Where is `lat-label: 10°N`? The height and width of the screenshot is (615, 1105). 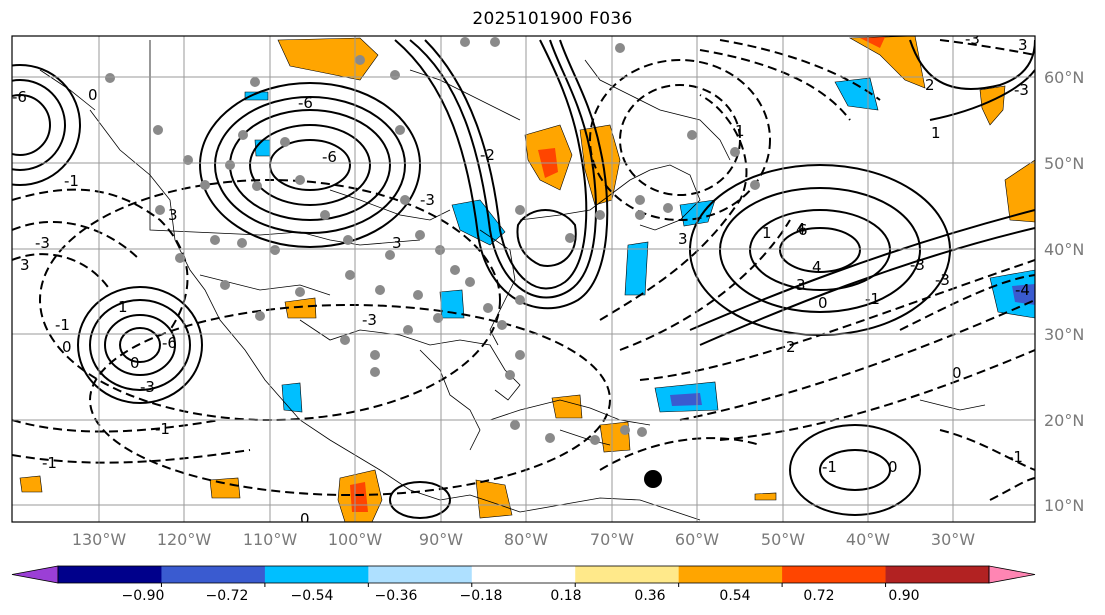
lat-label: 10°N is located at coordinates (1064, 505).